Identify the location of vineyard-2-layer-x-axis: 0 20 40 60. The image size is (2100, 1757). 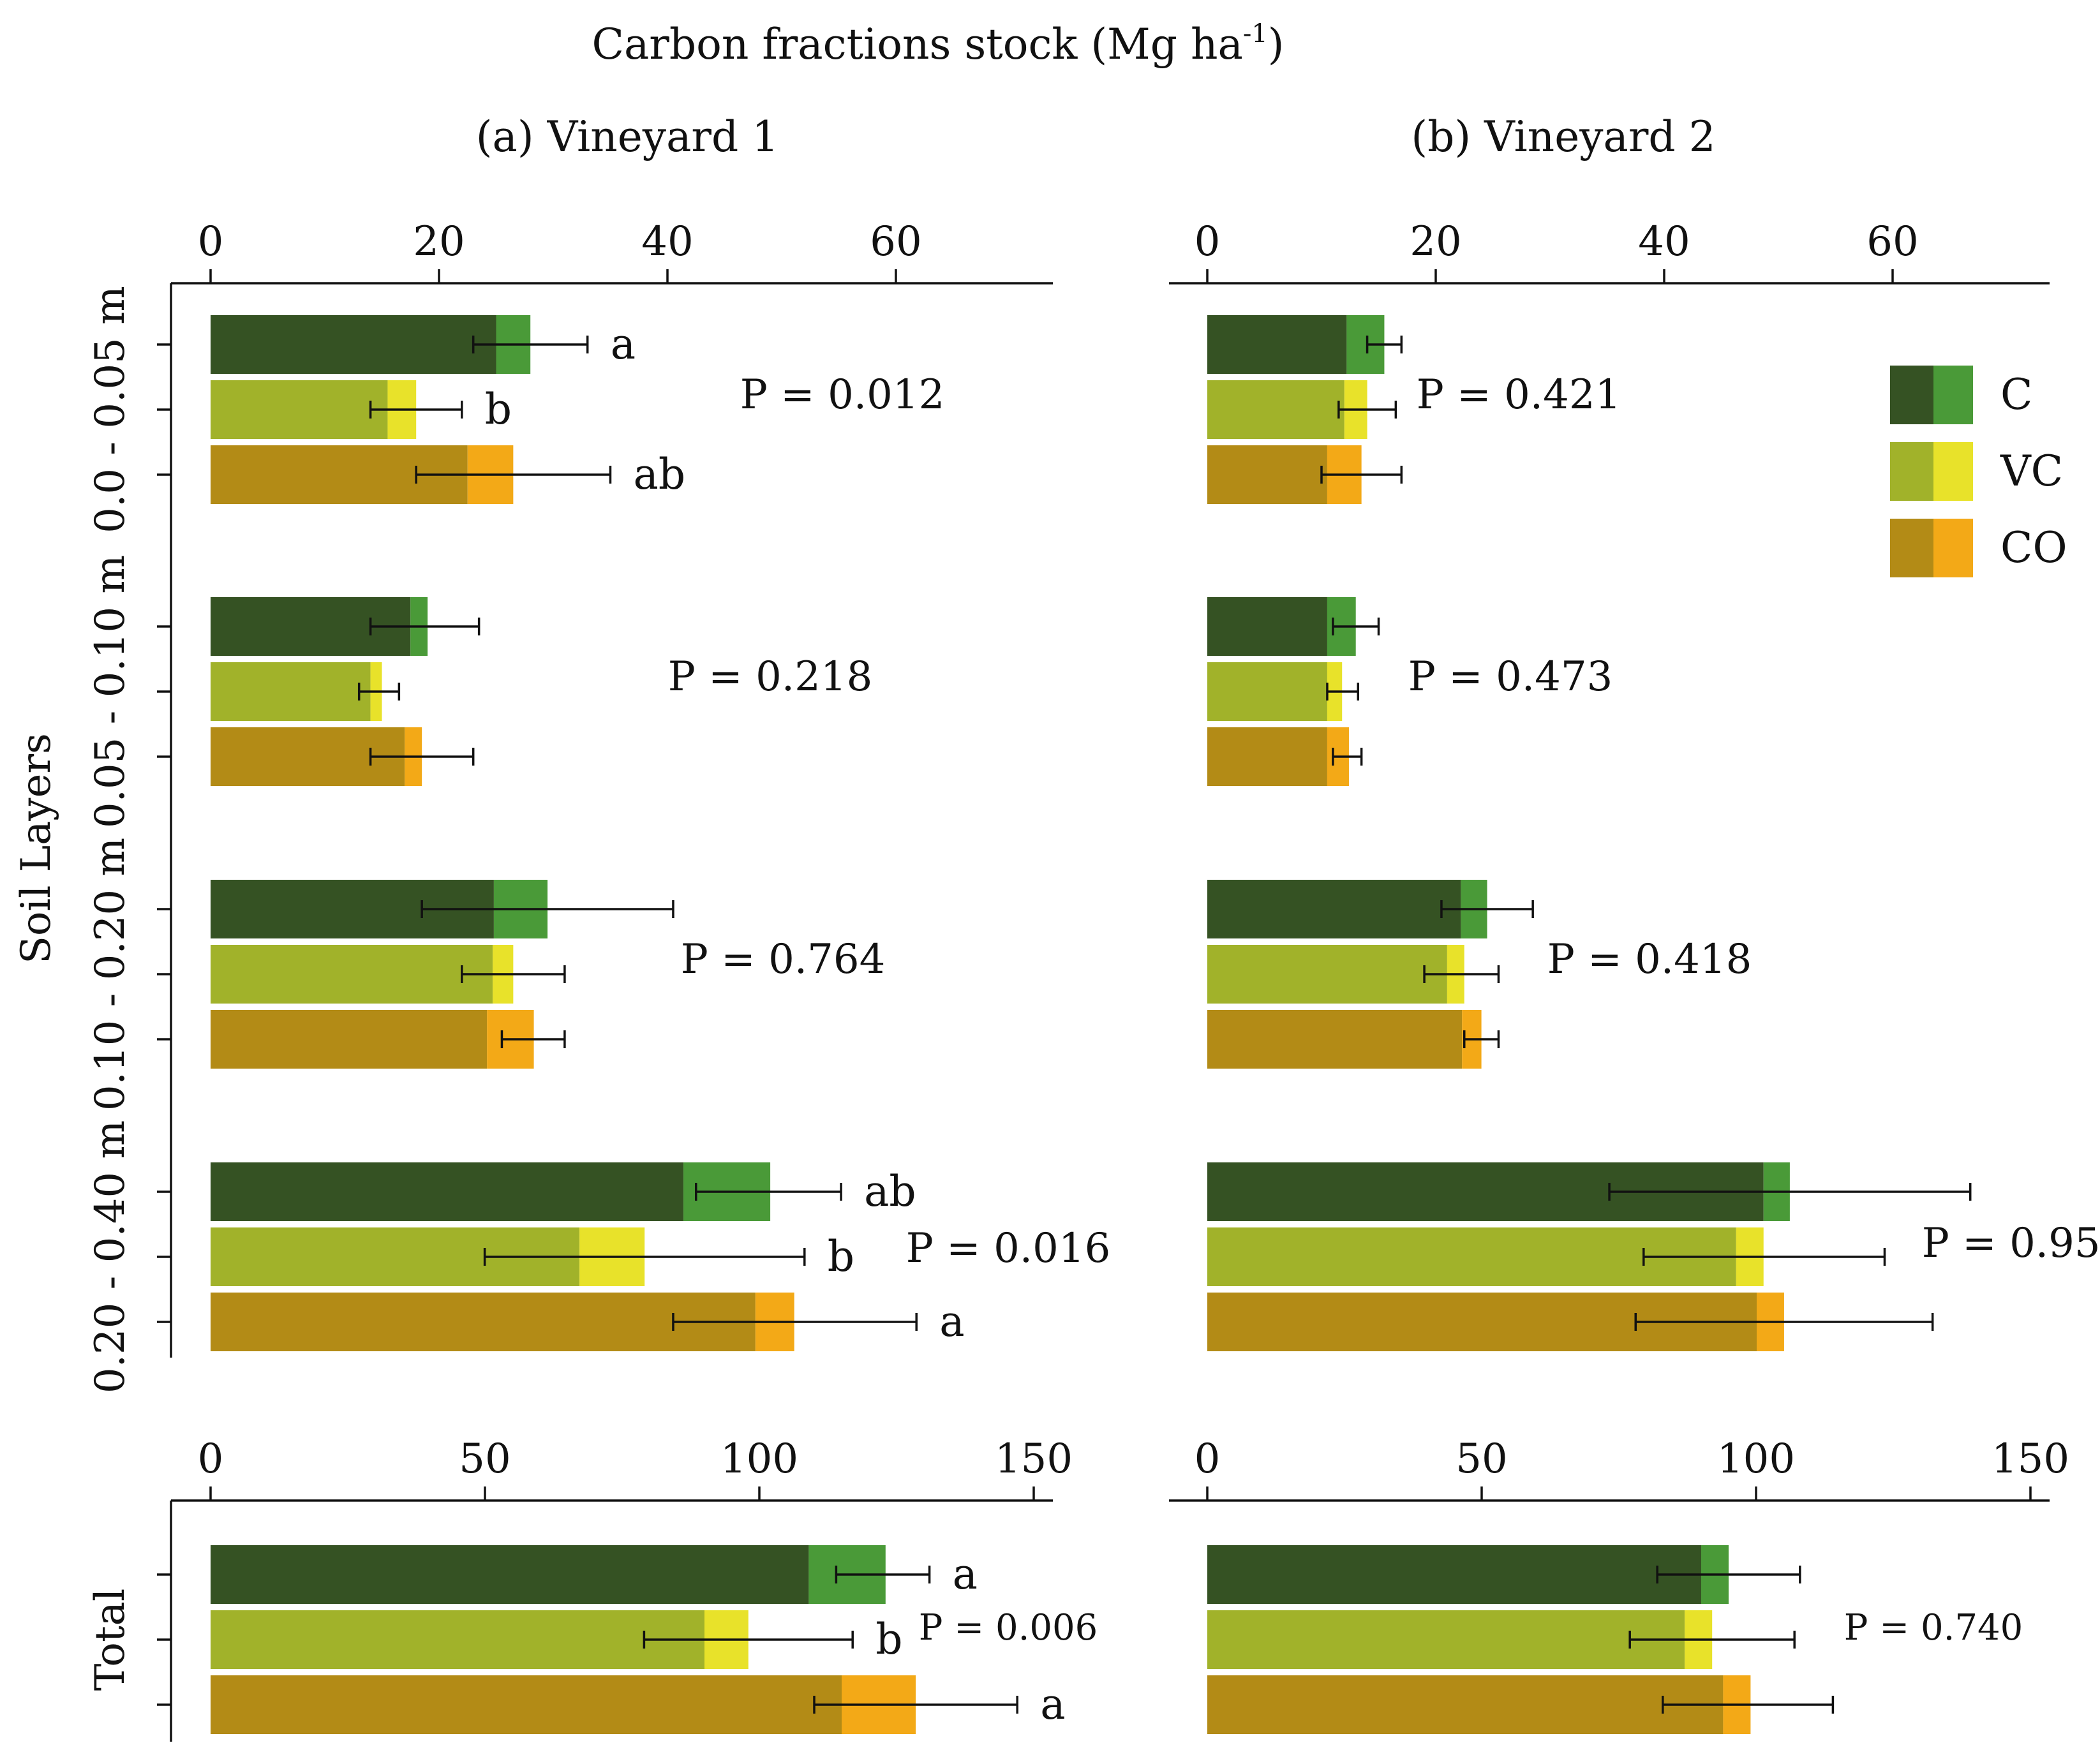
(1609, 251).